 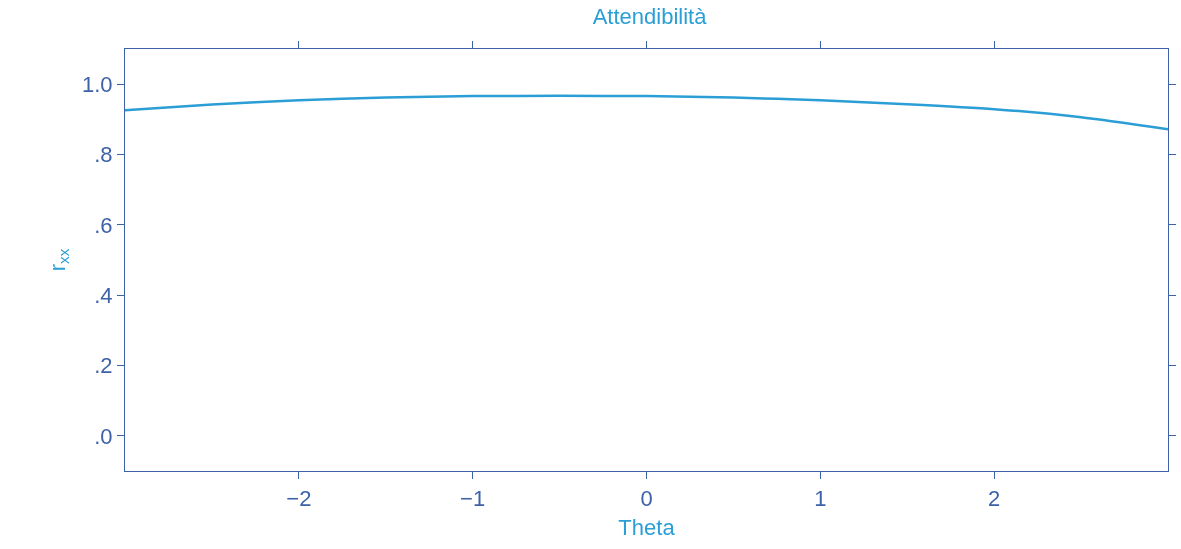 I want to click on chart-title: Attendibilità, so click(x=650, y=16).